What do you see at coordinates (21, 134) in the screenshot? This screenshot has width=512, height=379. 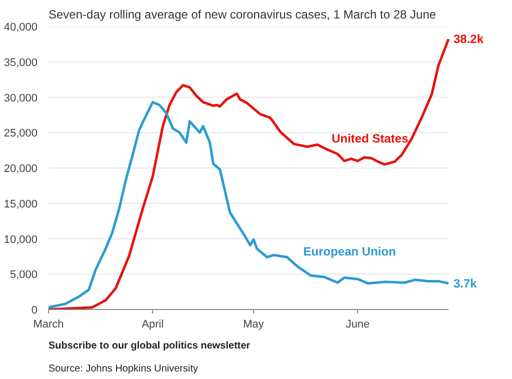 I see `y-tick-label: 25,000` at bounding box center [21, 134].